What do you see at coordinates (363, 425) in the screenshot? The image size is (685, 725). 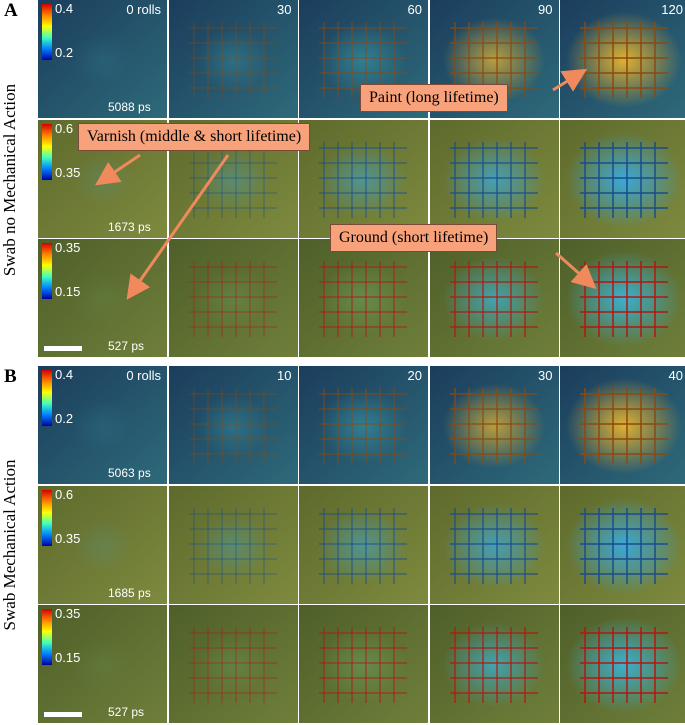 I see `microscopy-tile: 20` at bounding box center [363, 425].